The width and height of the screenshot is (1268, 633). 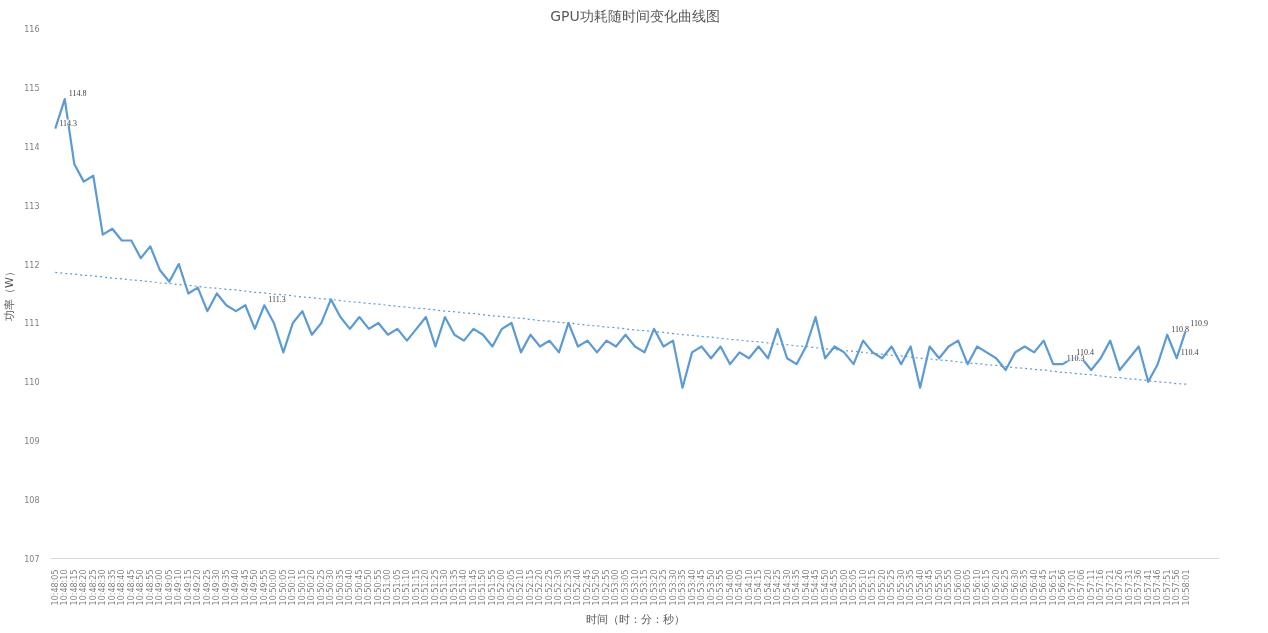 What do you see at coordinates (920, 587) in the screenshot?
I see `x-tick-label: 10:55:40` at bounding box center [920, 587].